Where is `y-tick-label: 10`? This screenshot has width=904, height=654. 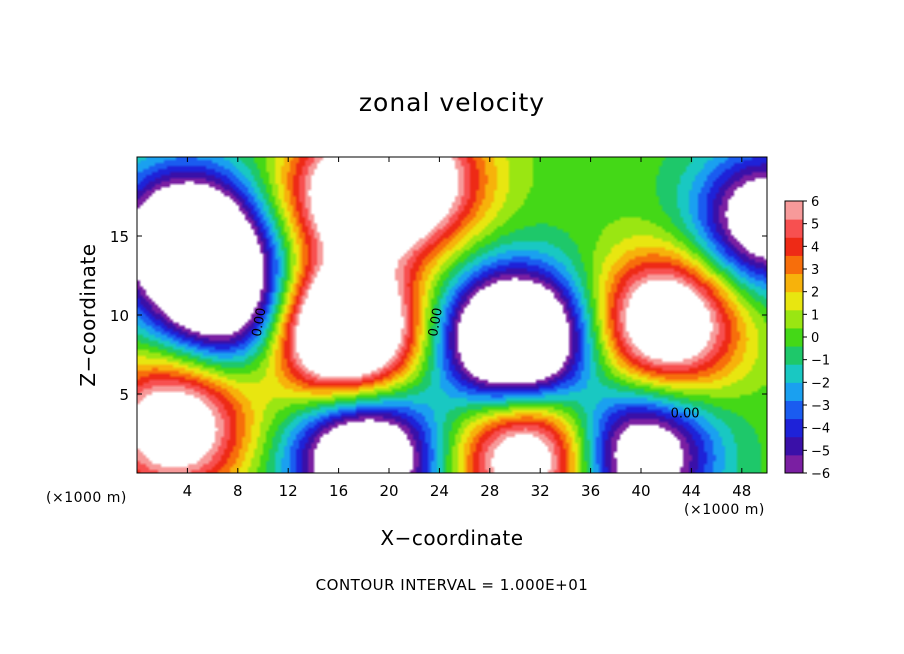 y-tick-label: 10 is located at coordinates (119, 316).